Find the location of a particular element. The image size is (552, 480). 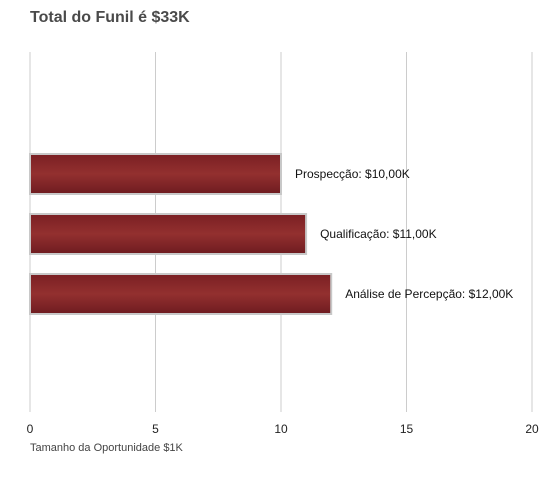

x-tick-label-5: 5 is located at coordinates (155, 429).